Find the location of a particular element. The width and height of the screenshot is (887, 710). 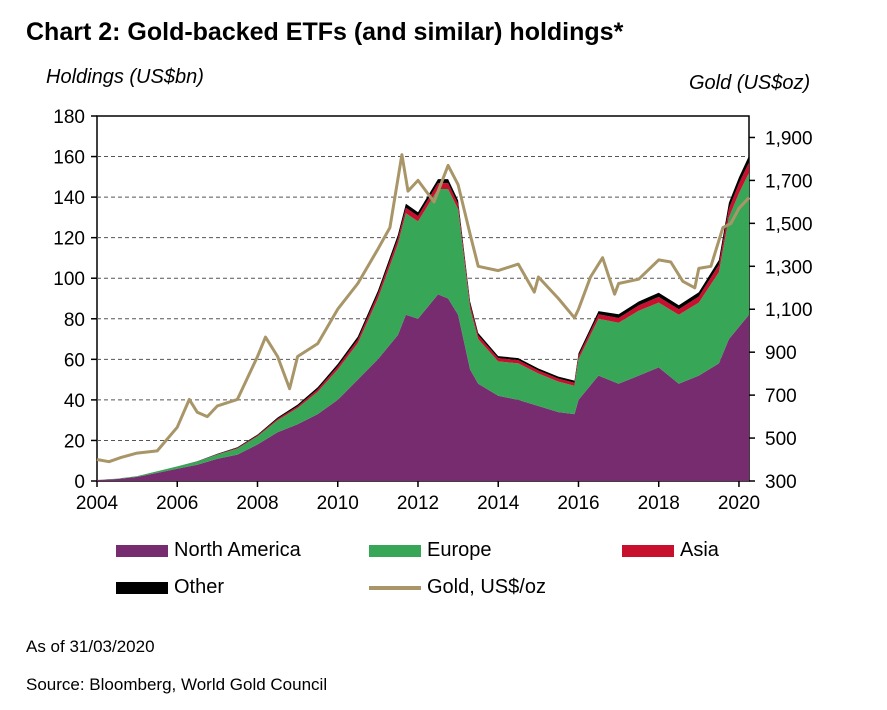

legend-label-asia: Asia is located at coordinates (699, 550).